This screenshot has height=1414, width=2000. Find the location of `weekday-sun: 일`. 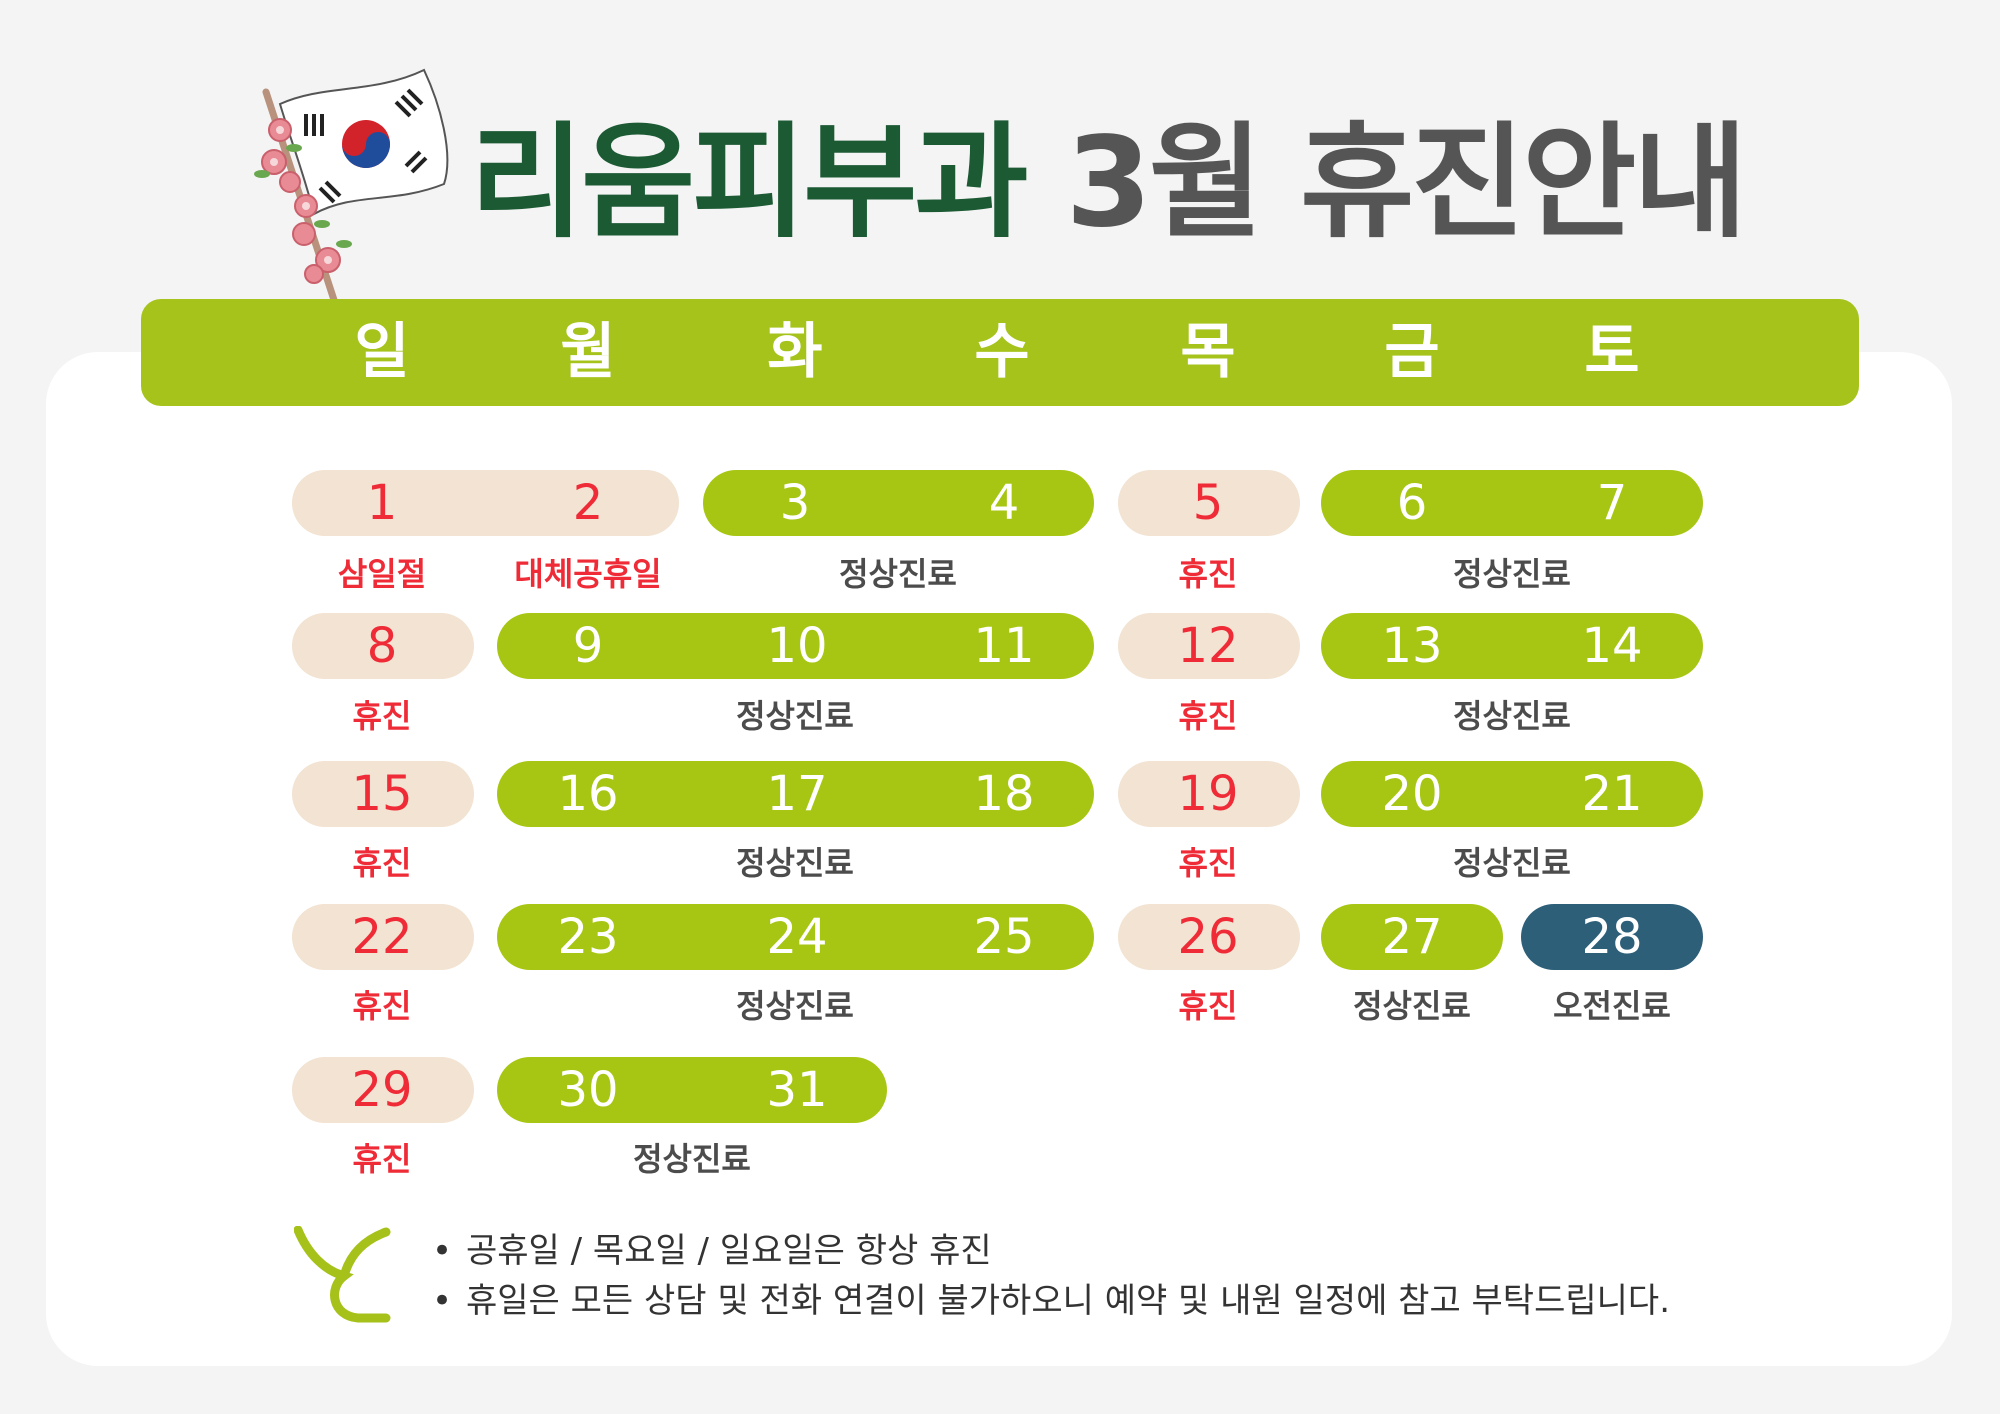

weekday-sun: 일 is located at coordinates (382, 352).